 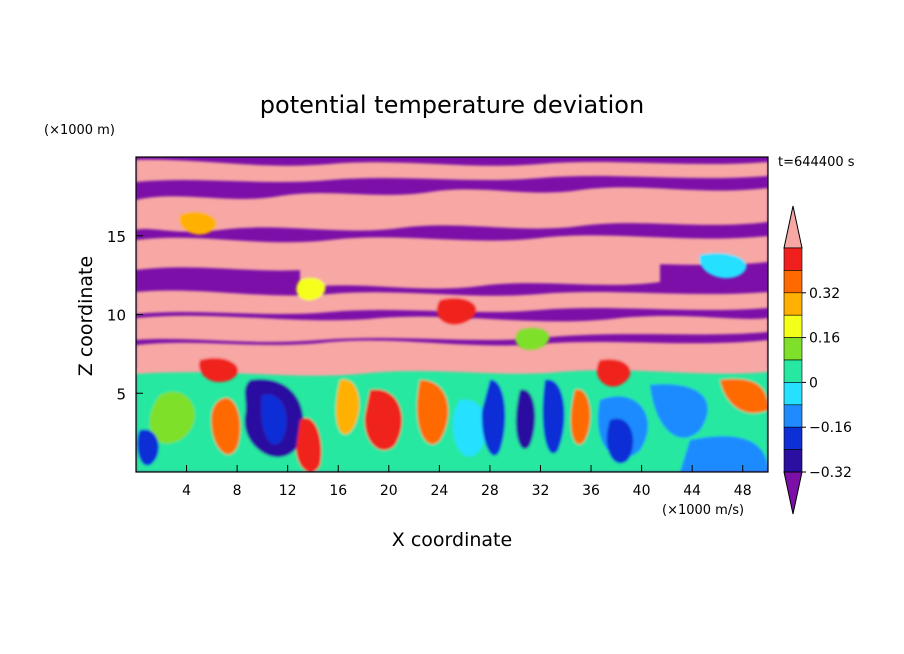 I want to click on y-unit-label: (×1000 m), so click(x=79, y=130).